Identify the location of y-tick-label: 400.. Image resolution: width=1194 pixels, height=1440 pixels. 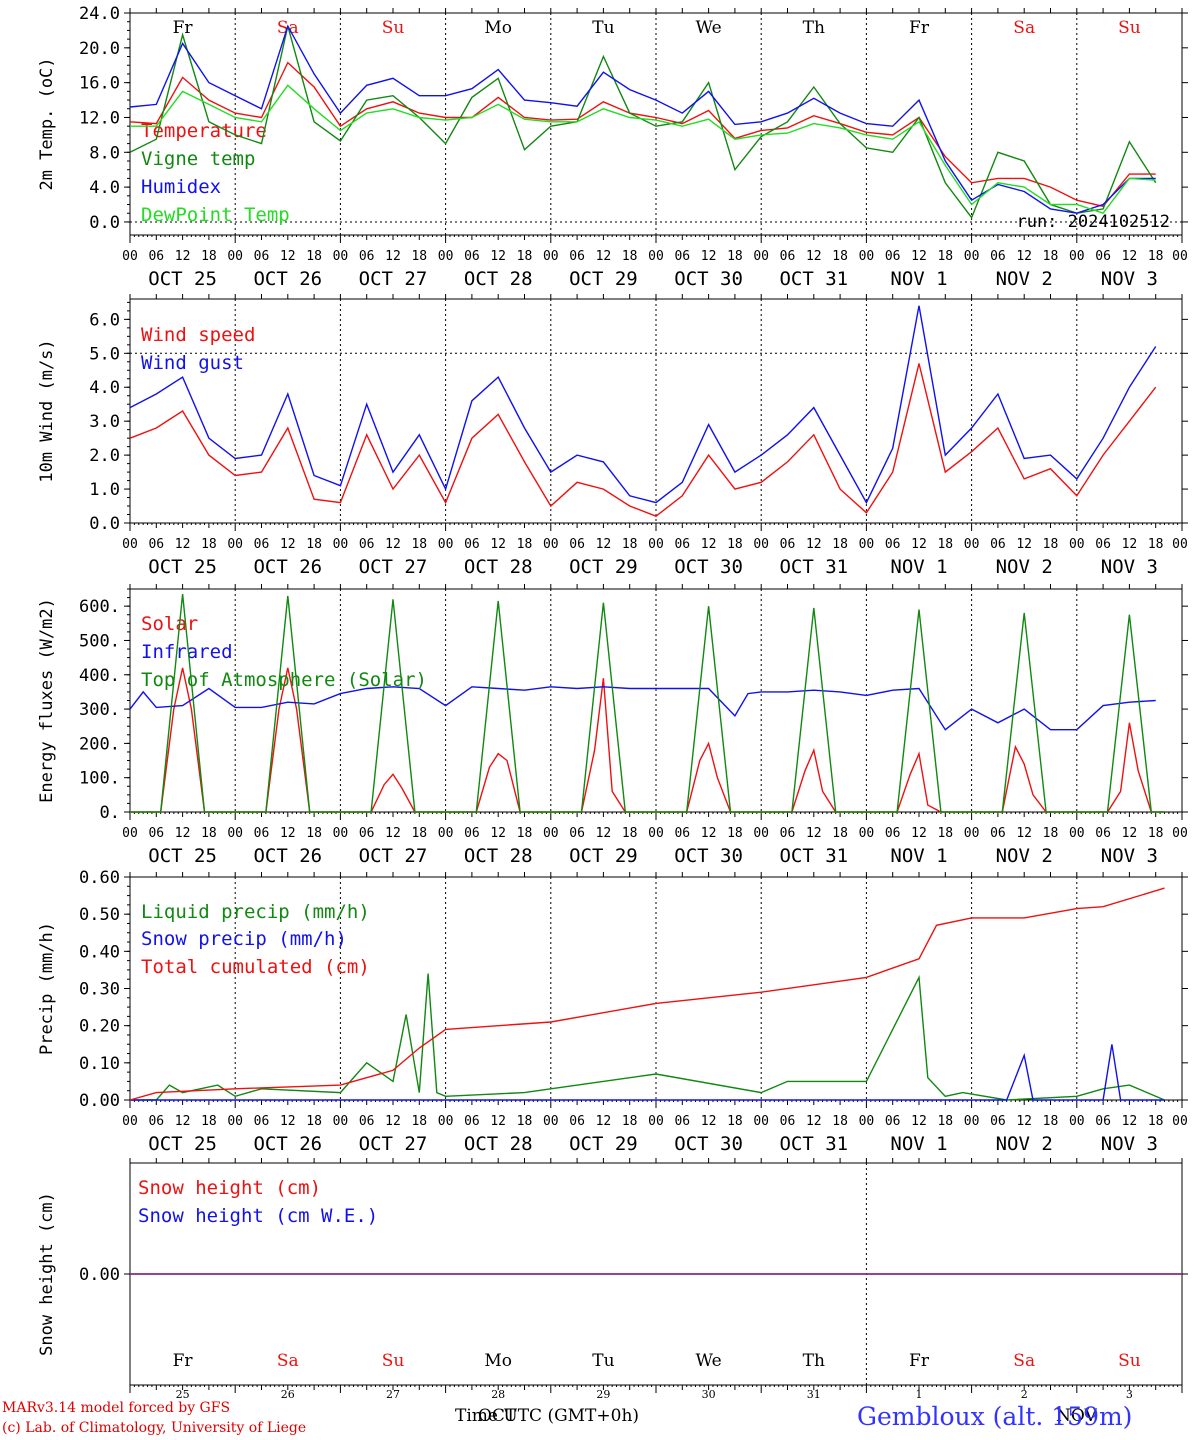
(99, 676).